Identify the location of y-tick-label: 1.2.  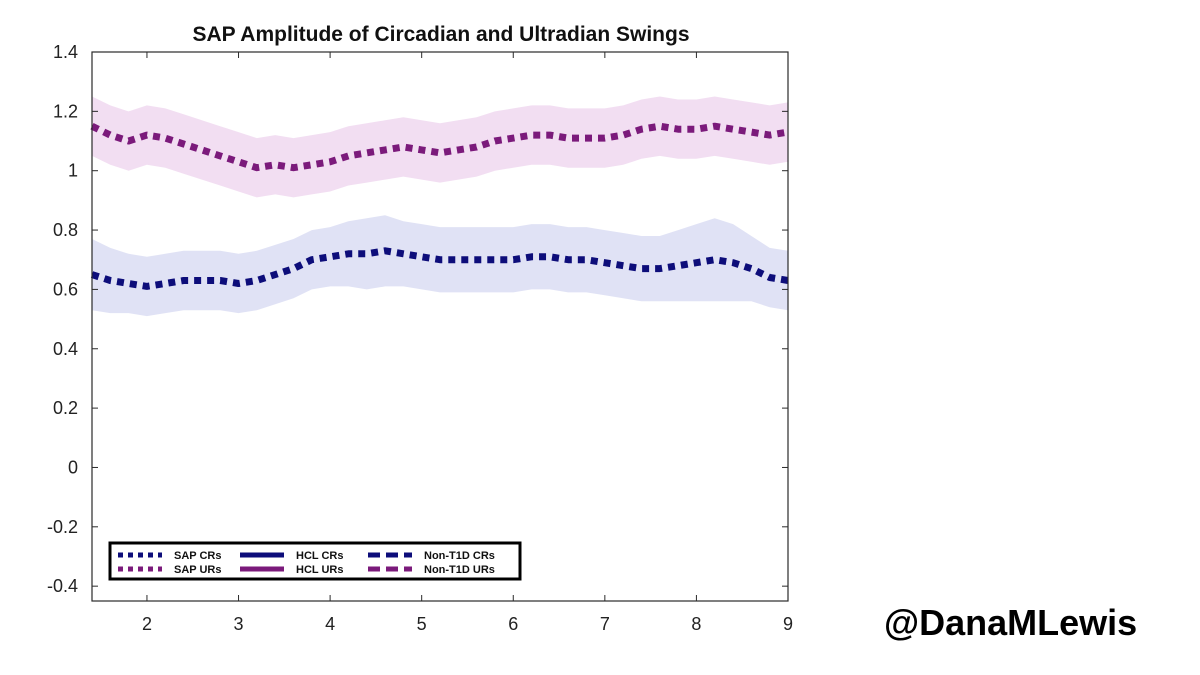
(65, 111).